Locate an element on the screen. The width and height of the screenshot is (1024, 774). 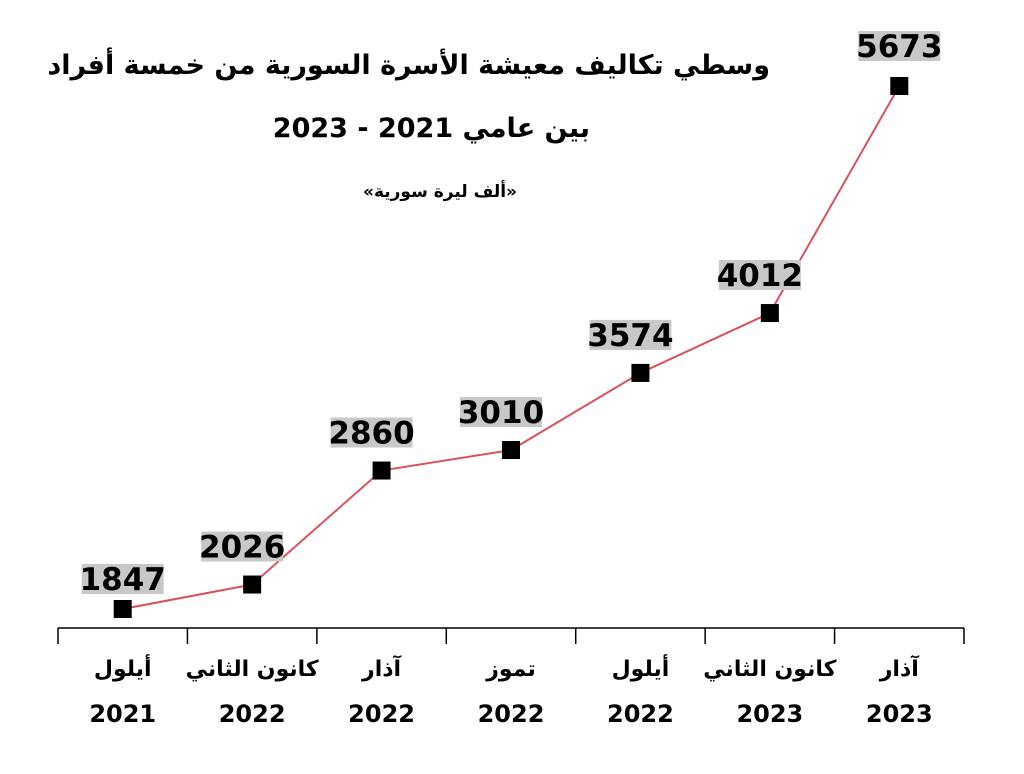
data-label: 2860 is located at coordinates (371, 434).